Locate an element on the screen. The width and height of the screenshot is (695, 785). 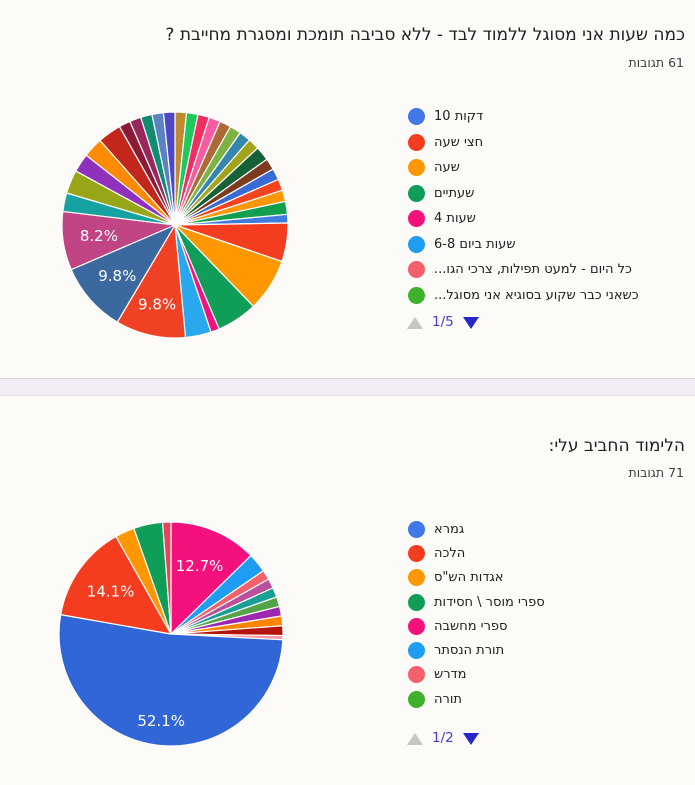
legend-item: ...כשאני כבר שקוע בסוגיא אני מסוגל is located at coordinates (523, 296).